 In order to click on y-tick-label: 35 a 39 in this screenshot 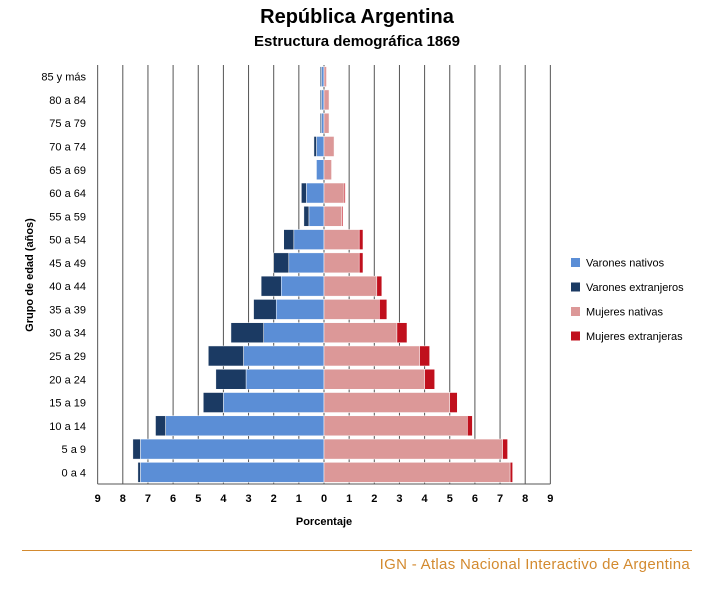, I will do `click(67, 310)`.